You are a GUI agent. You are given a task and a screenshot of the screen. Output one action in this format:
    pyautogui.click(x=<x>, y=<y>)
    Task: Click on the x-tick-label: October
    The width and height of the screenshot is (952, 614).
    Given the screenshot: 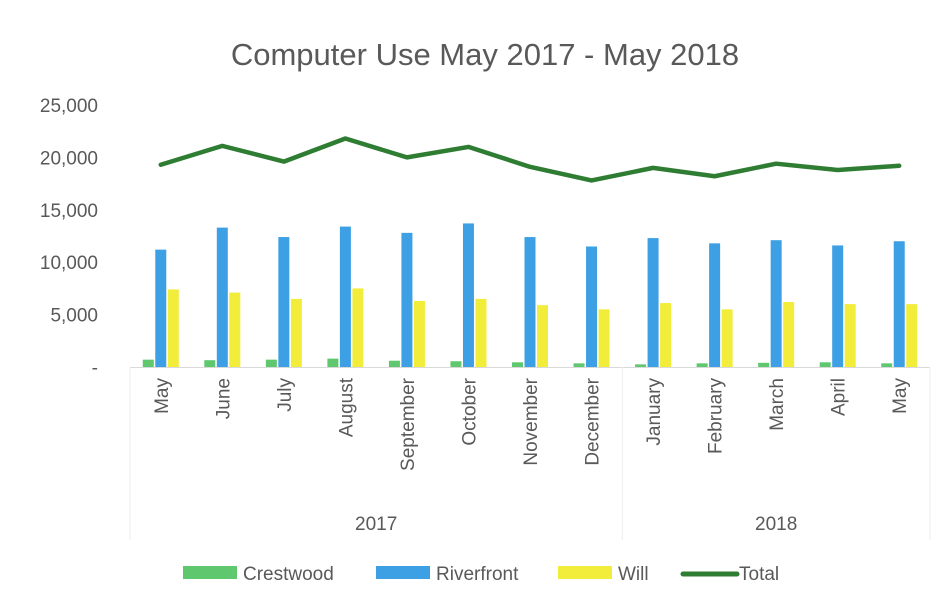 What is the action you would take?
    pyautogui.click(x=469, y=411)
    